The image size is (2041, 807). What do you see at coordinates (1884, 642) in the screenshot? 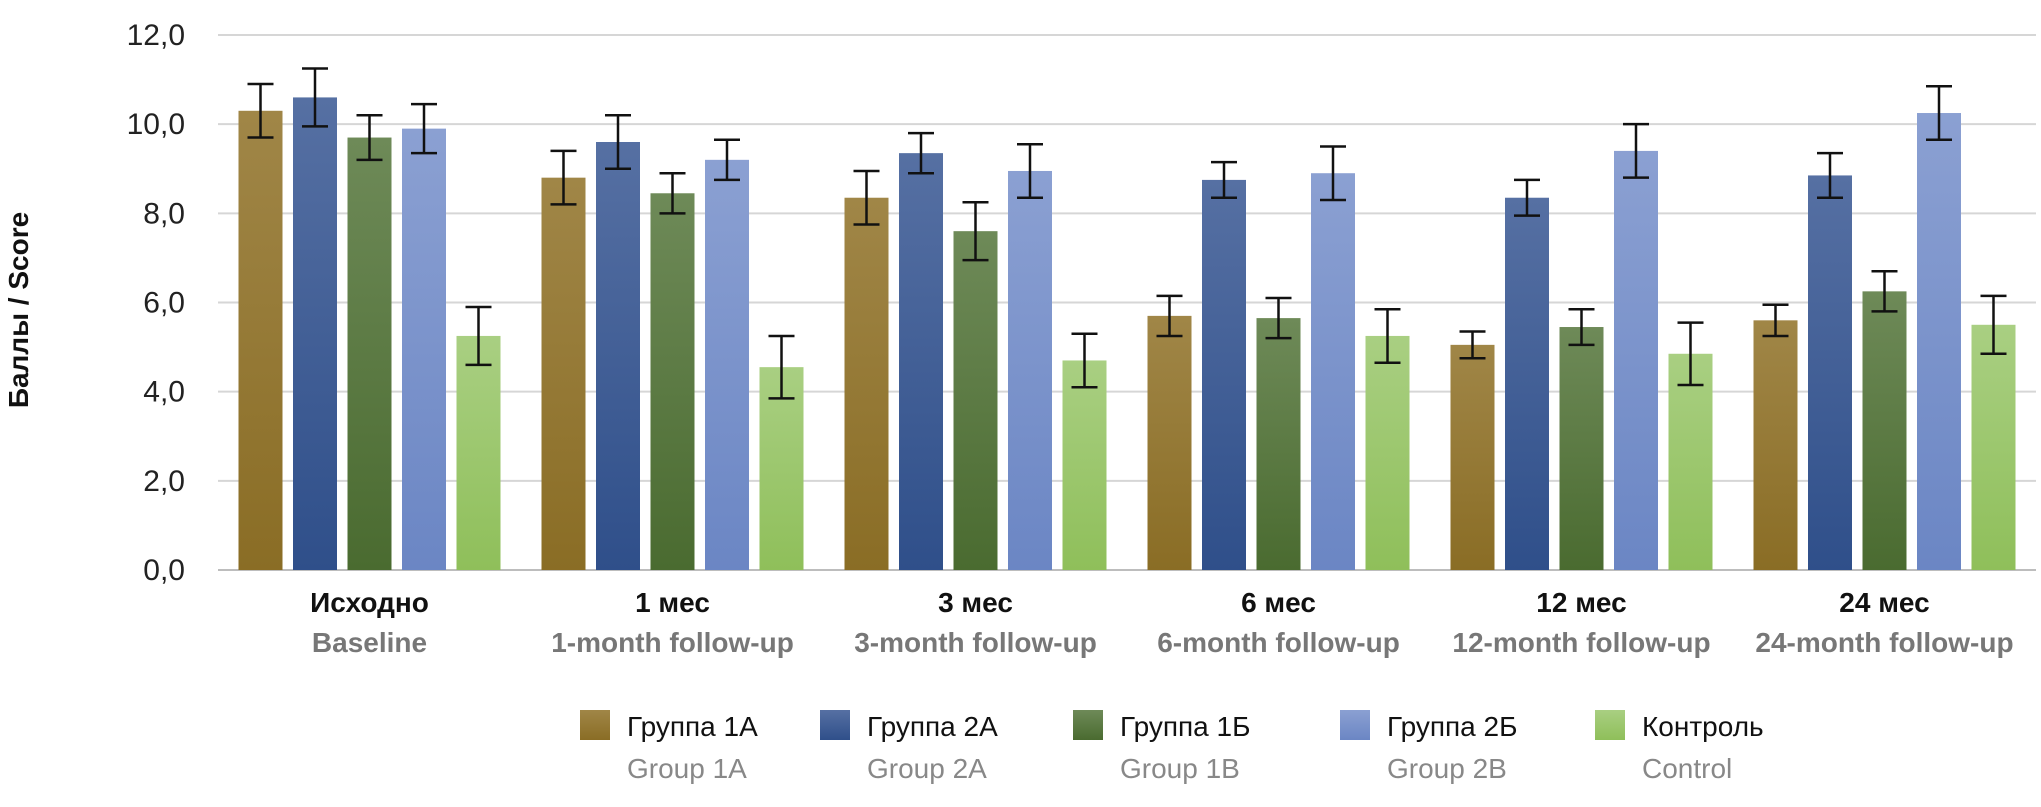
I see `x-category-sublabel: 24-month follow-up` at bounding box center [1884, 642].